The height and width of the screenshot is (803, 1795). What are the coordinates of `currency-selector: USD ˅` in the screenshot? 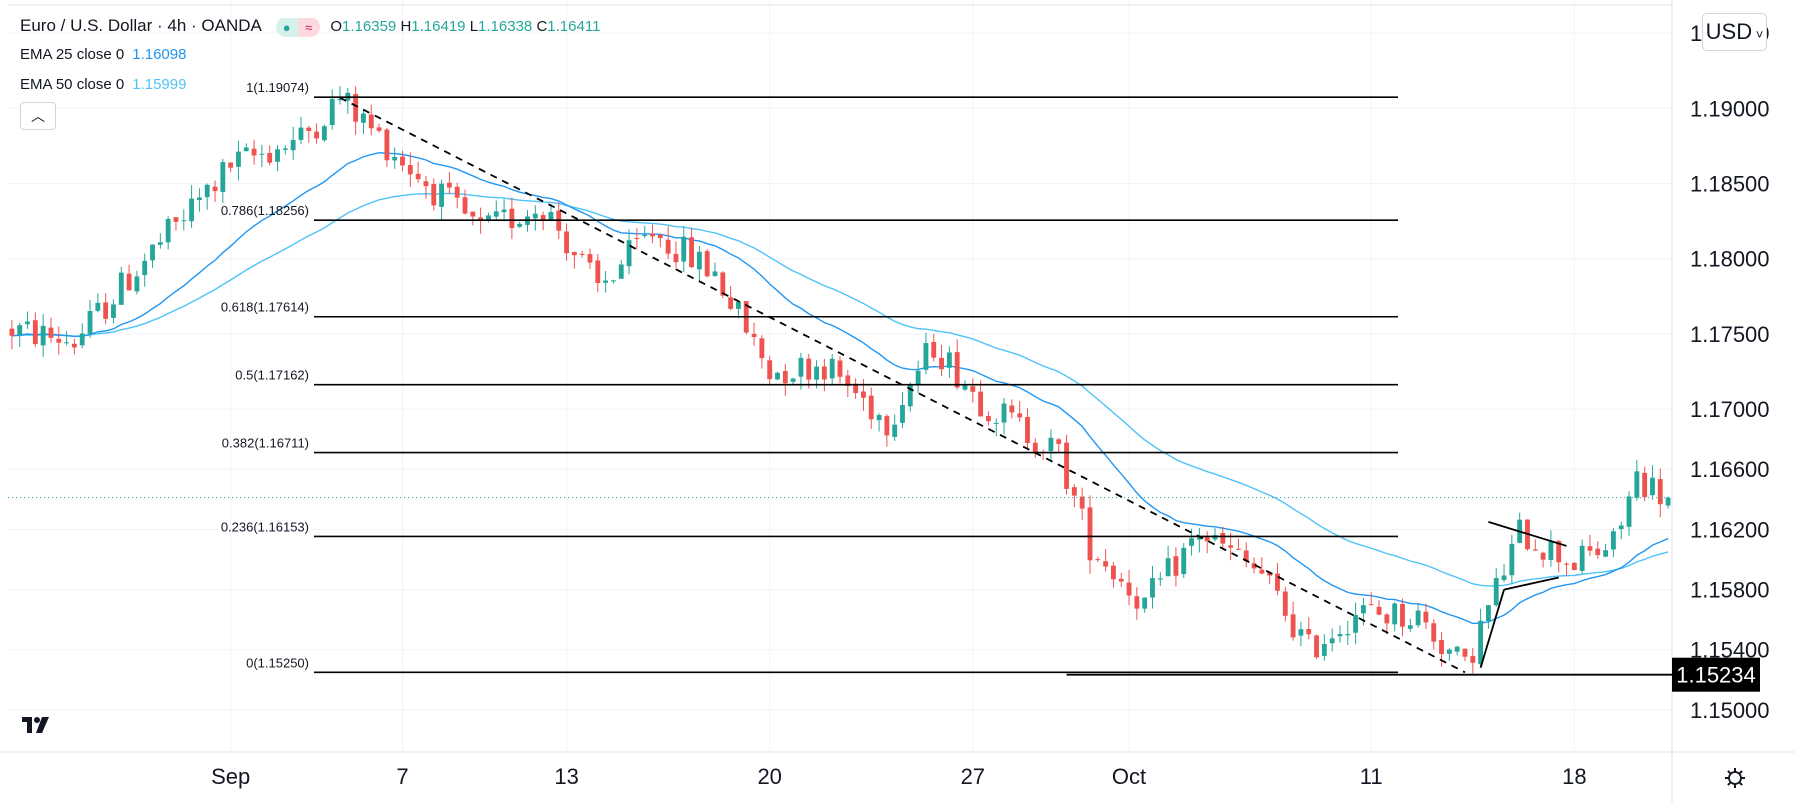 It's located at (1734, 32).